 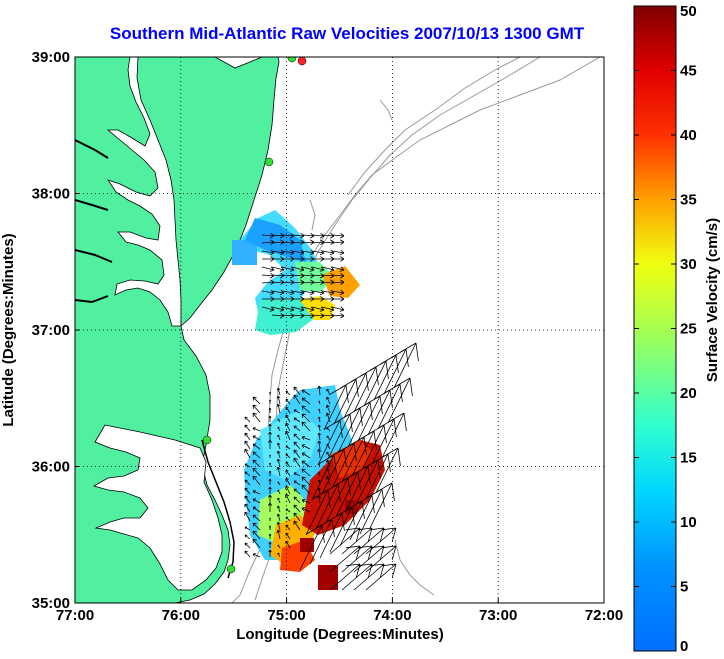 What do you see at coordinates (51, 603) in the screenshot?
I see `y-tick-label: 35:00` at bounding box center [51, 603].